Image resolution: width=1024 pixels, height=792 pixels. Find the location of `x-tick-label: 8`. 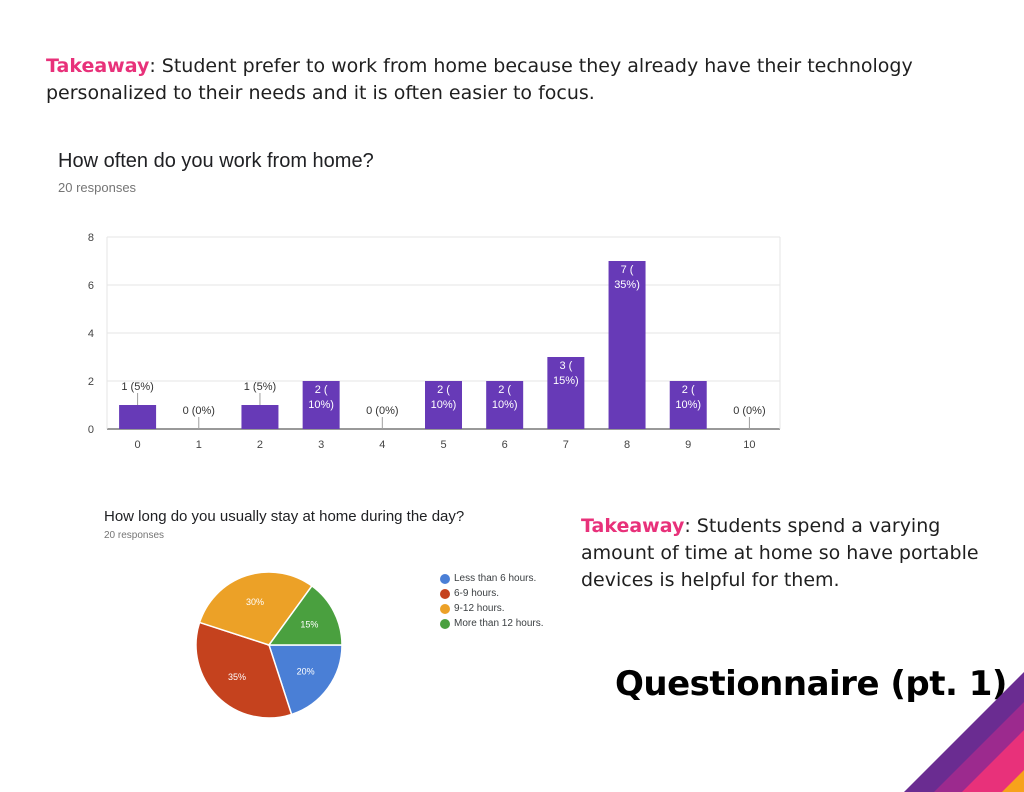

x-tick-label: 8 is located at coordinates (627, 445).